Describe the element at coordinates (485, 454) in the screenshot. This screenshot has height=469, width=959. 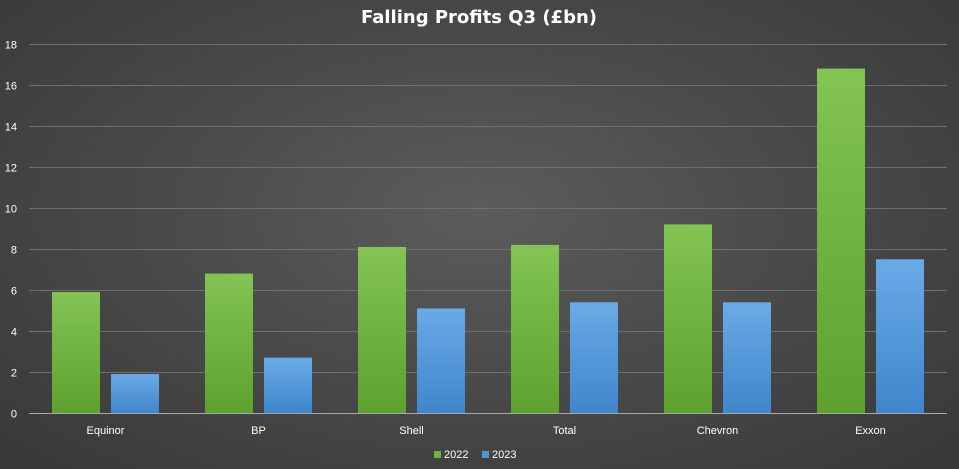
I see `legend-swatch-2023` at that location.